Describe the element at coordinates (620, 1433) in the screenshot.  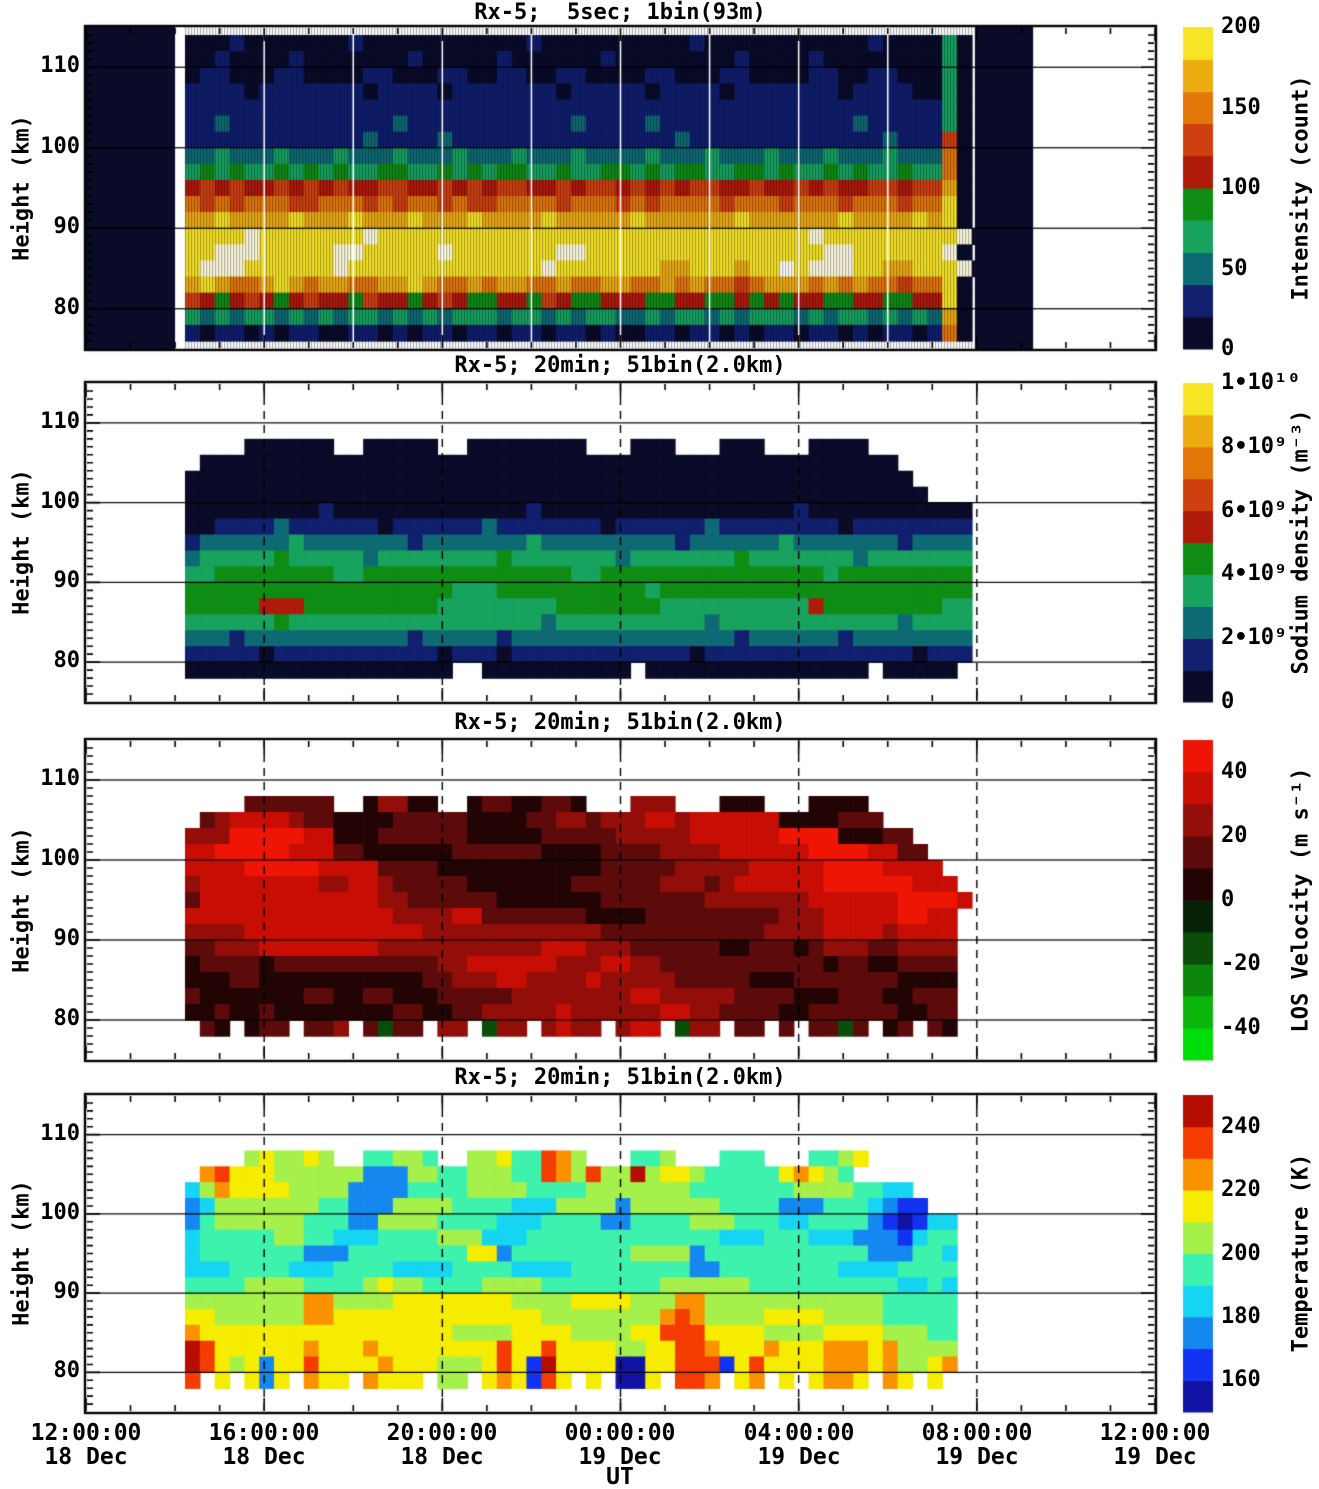
I see `x-tick-time: 00:00:00` at that location.